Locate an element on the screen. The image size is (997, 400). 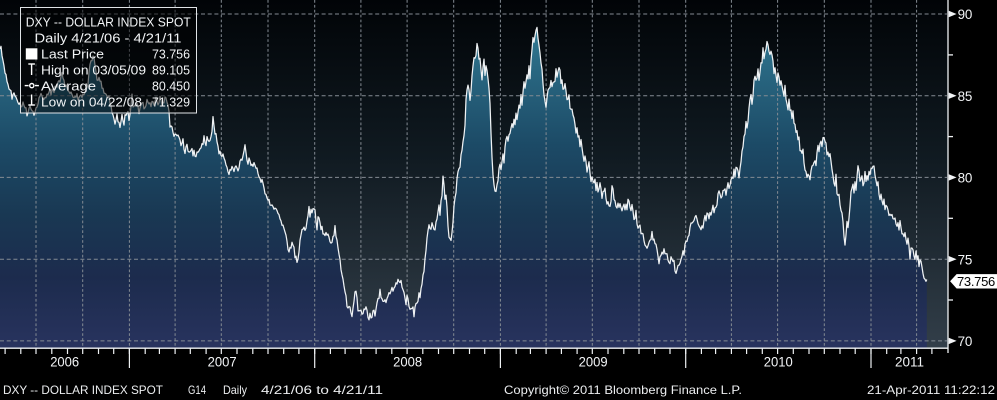
svg-text: 89.105 is located at coordinates (171, 70).